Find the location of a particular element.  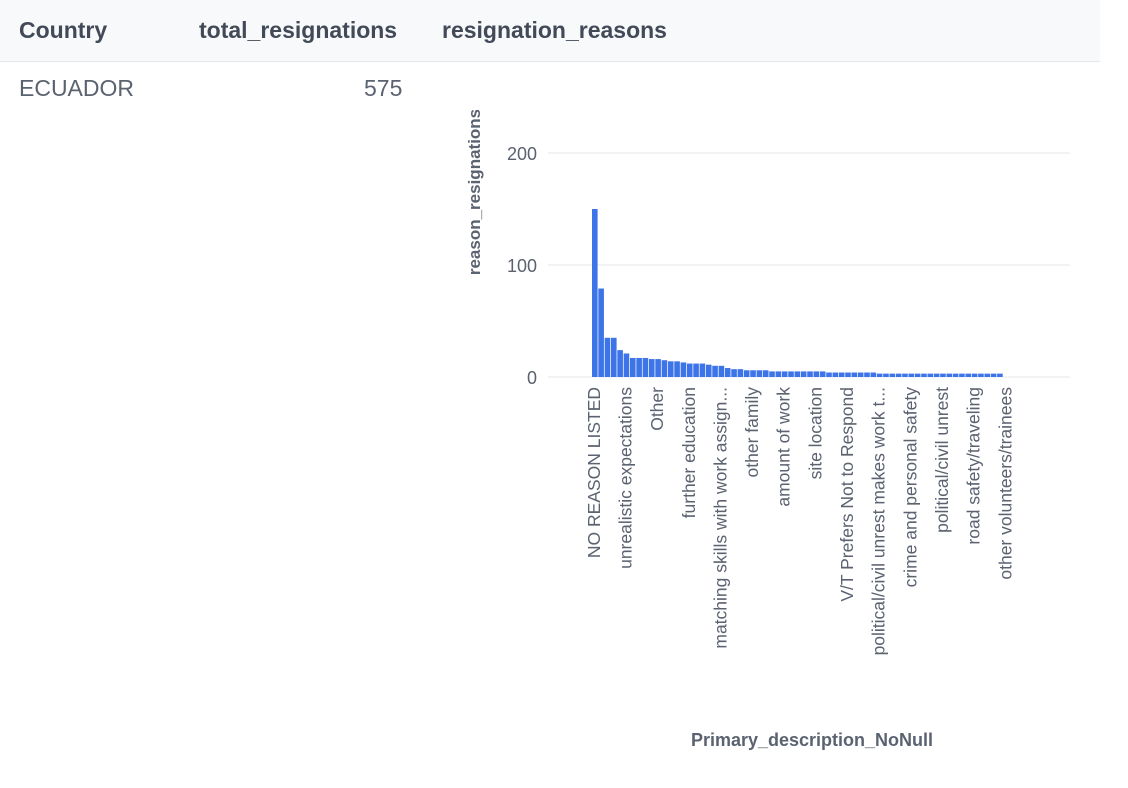

x-axis-title: Primary_description_NoNull is located at coordinates (812, 740).